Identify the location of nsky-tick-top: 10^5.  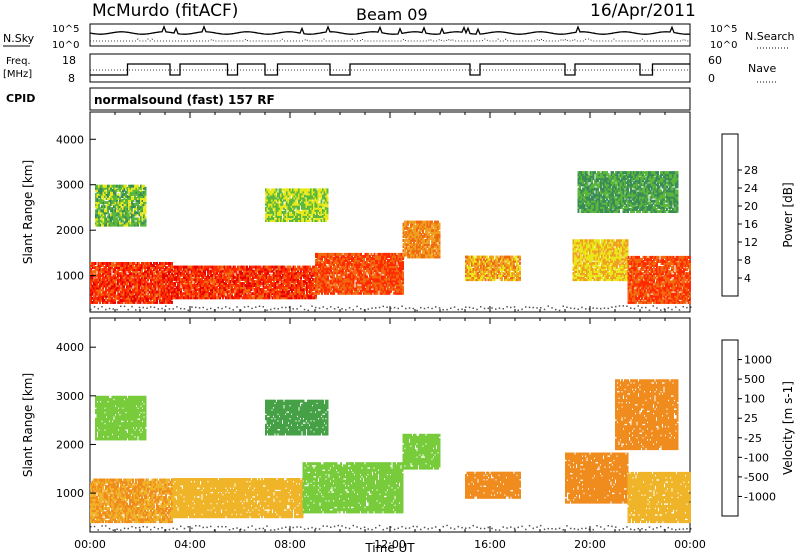
(65, 29).